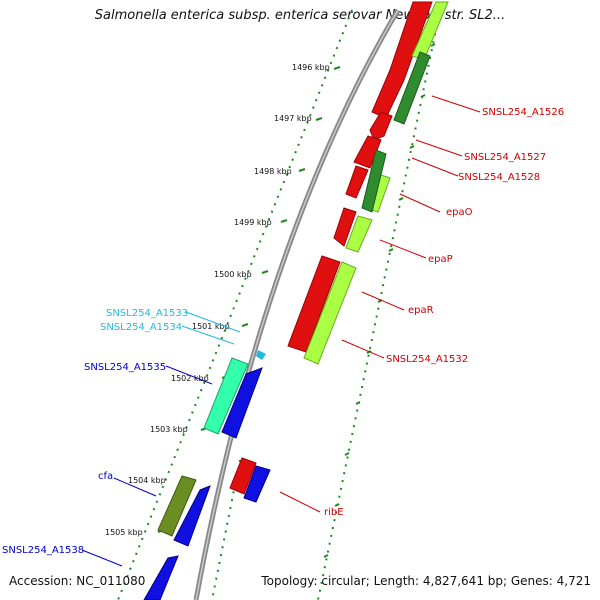 The height and width of the screenshot is (600, 600). Describe the element at coordinates (192, 516) in the screenshot. I see `gene-blue-cfa` at that location.